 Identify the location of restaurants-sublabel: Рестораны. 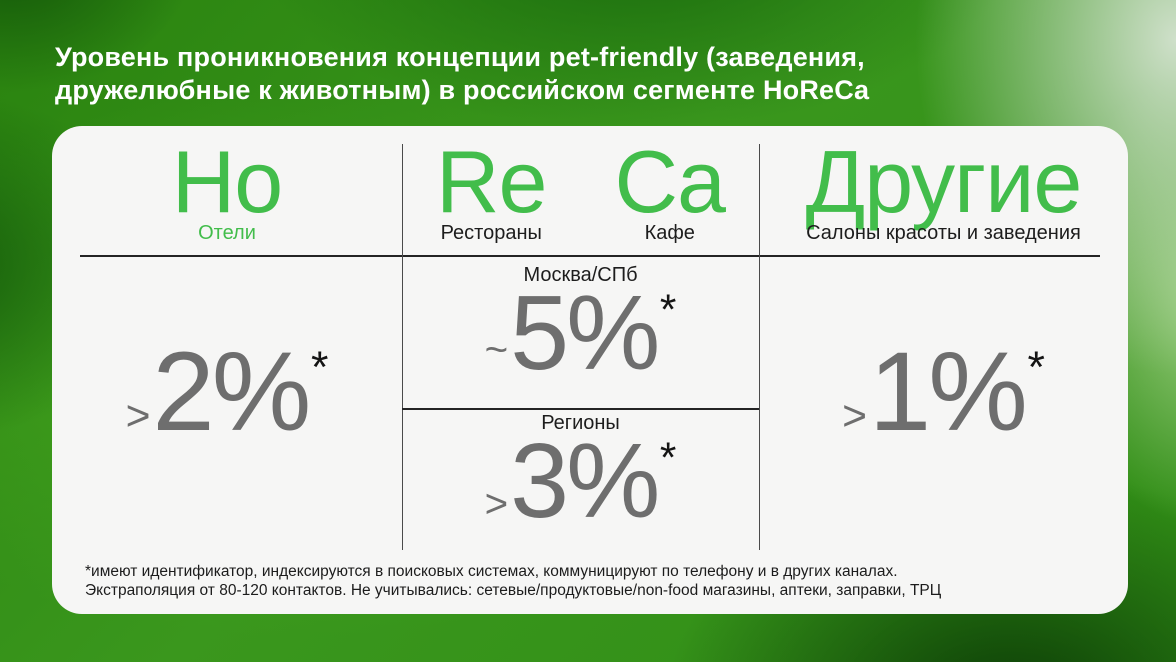
(491, 233).